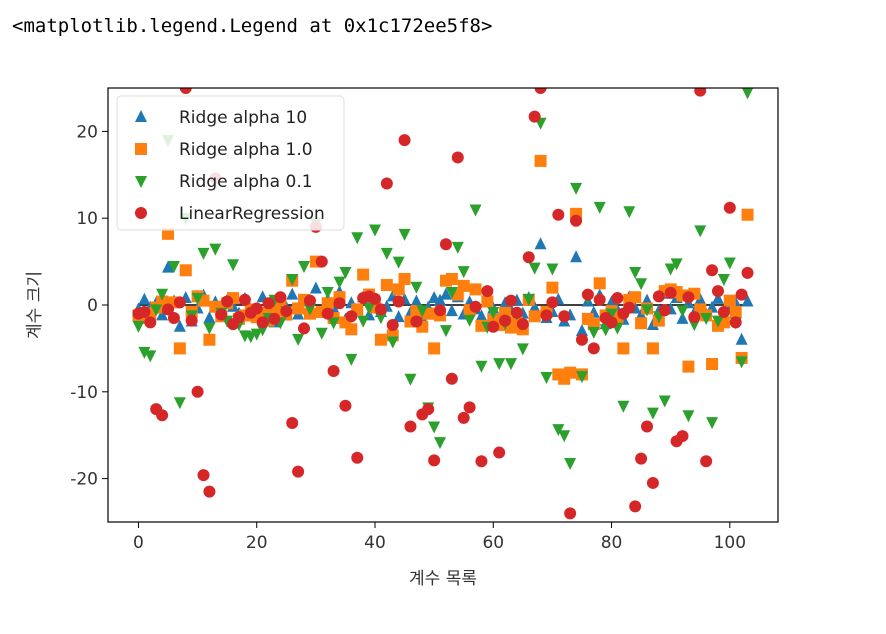 This screenshot has height=634, width=886. I want to click on y-tick-label: -10, so click(84, 393).